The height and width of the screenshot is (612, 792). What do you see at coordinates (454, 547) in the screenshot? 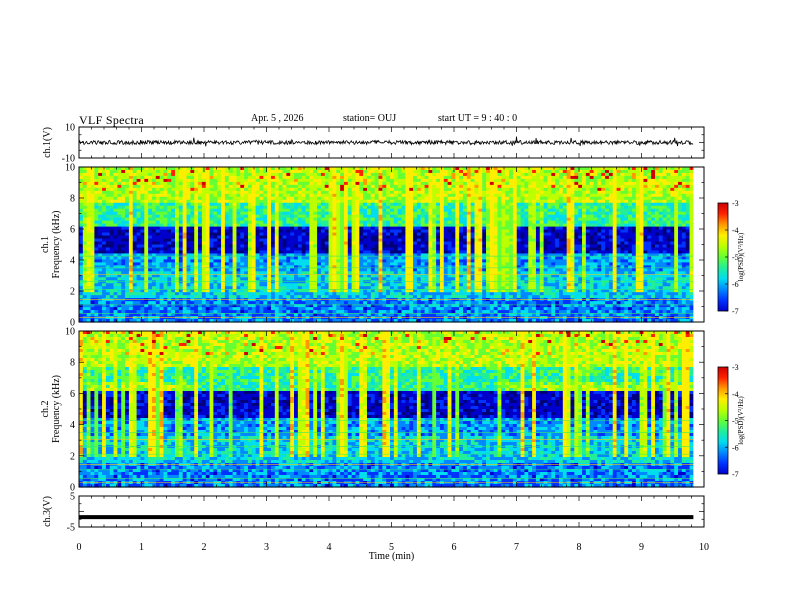
I see `x-tick-label: 6` at bounding box center [454, 547].